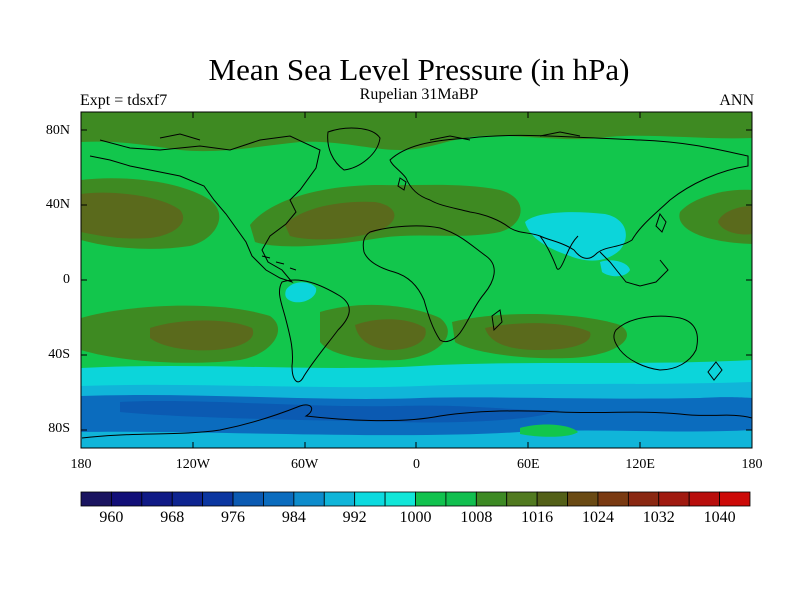  I want to click on longitude-label: 60E, so click(528, 464).